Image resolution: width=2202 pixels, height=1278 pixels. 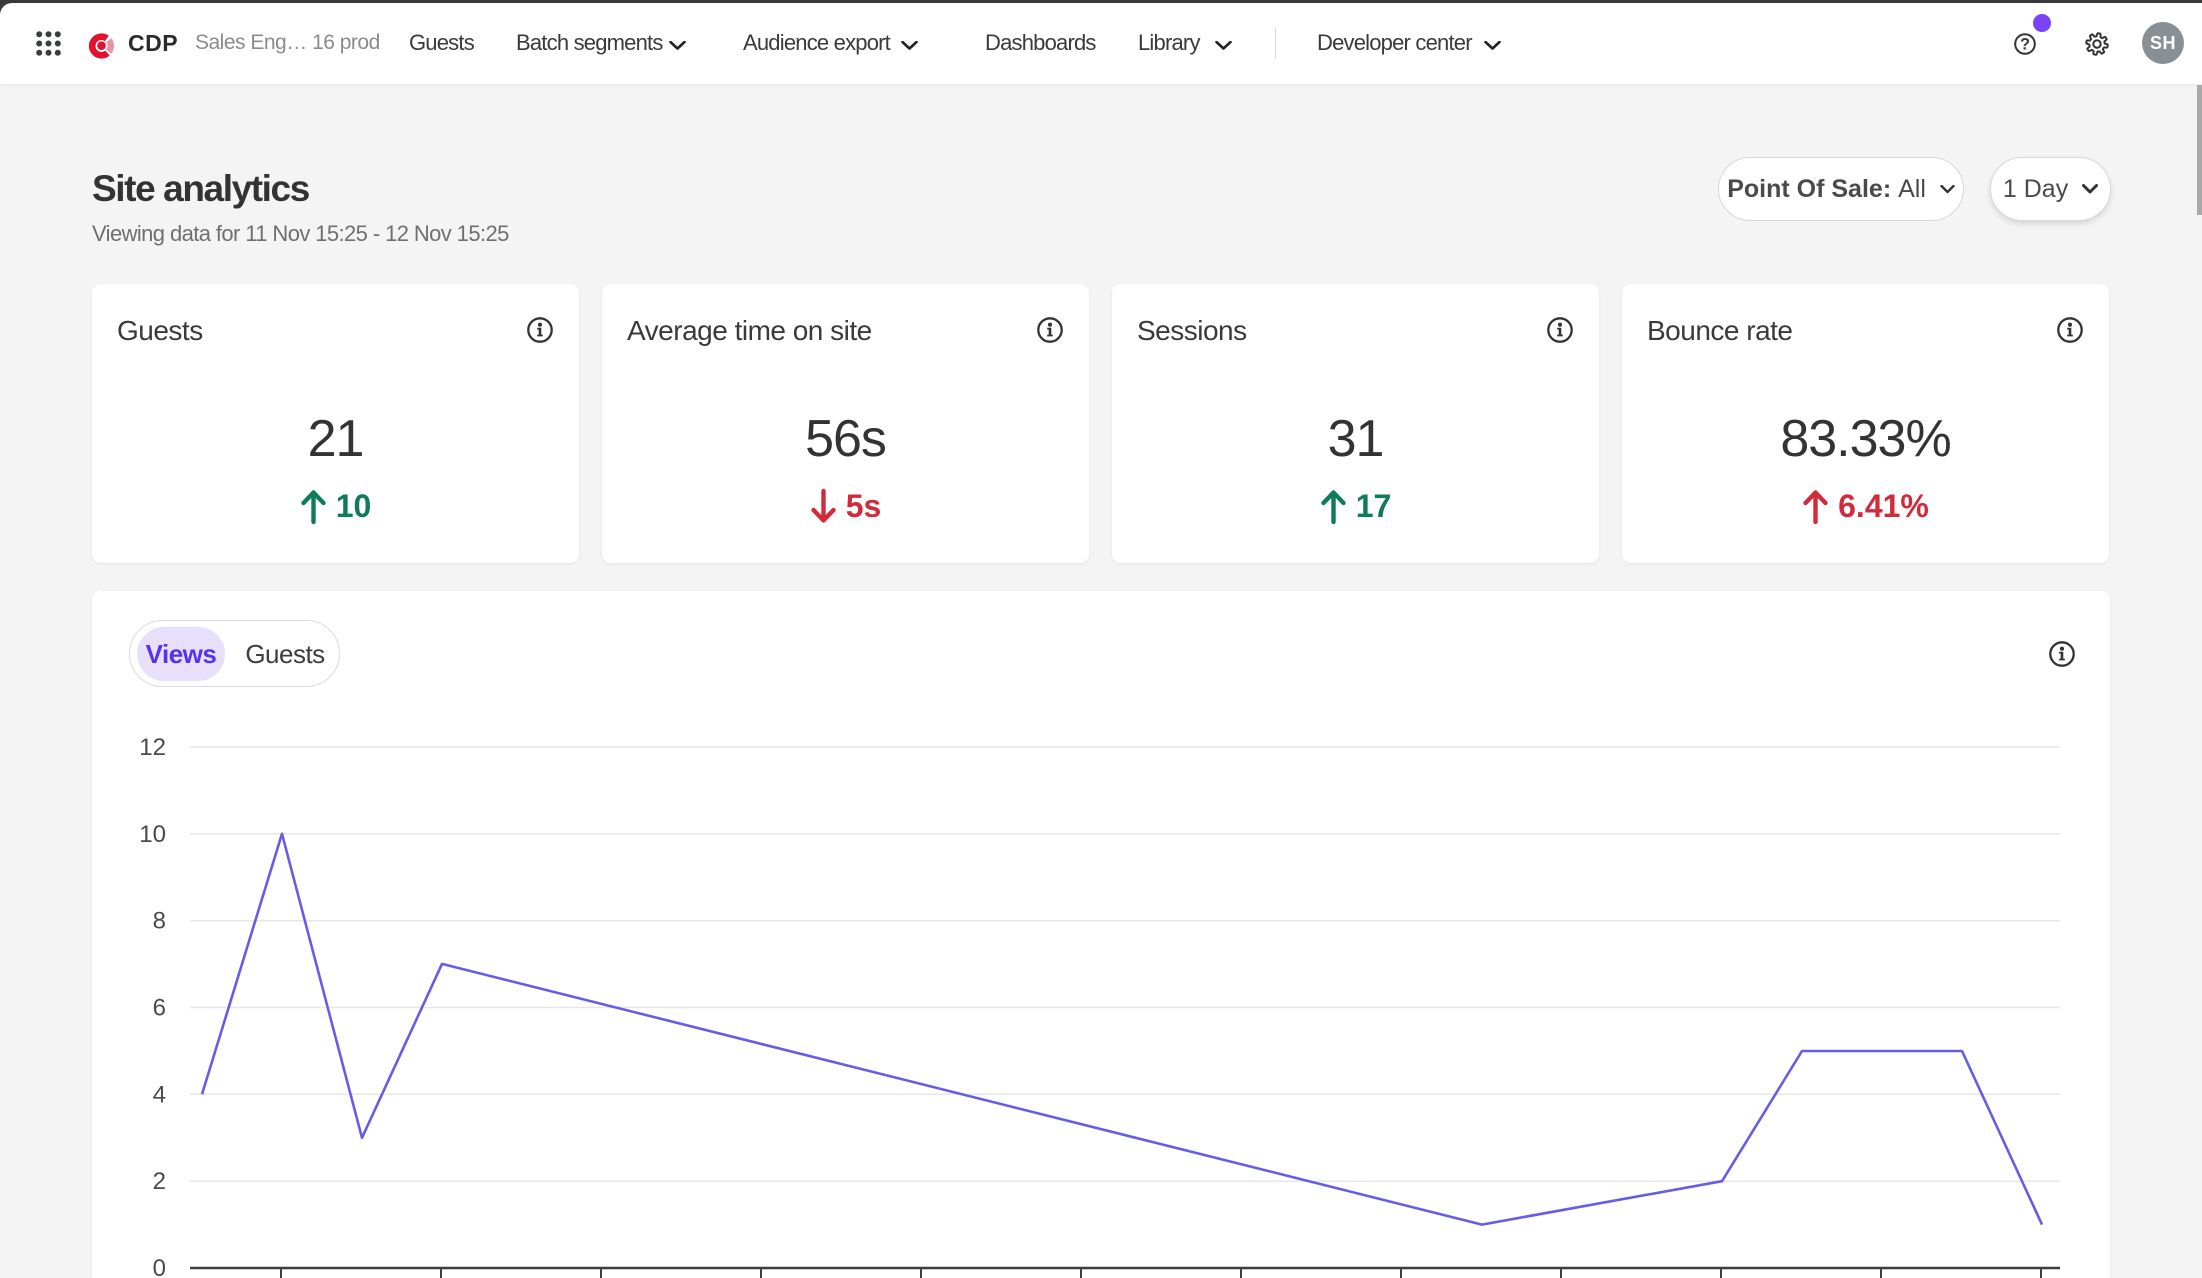 What do you see at coordinates (159, 921) in the screenshot?
I see `svg-text: 8` at bounding box center [159, 921].